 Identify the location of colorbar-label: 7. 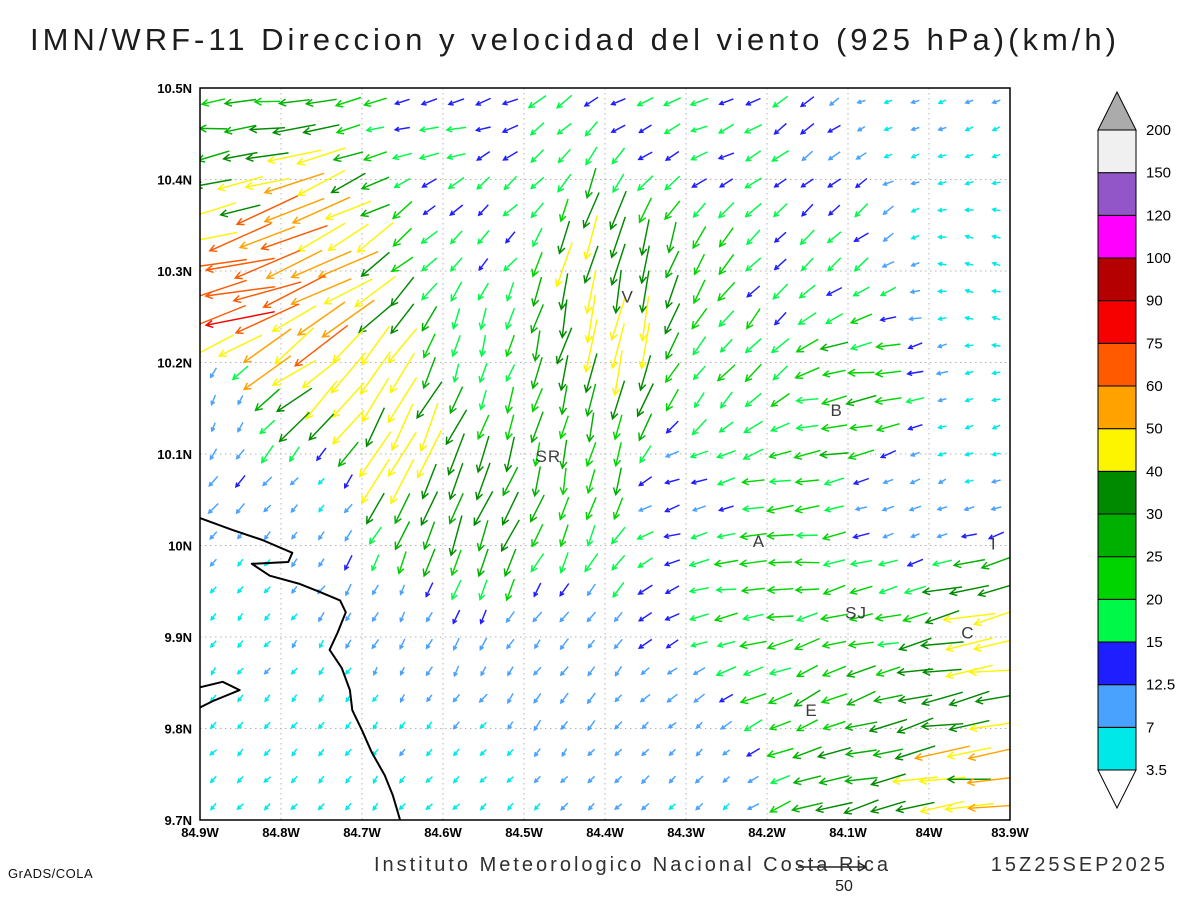
(1150, 727).